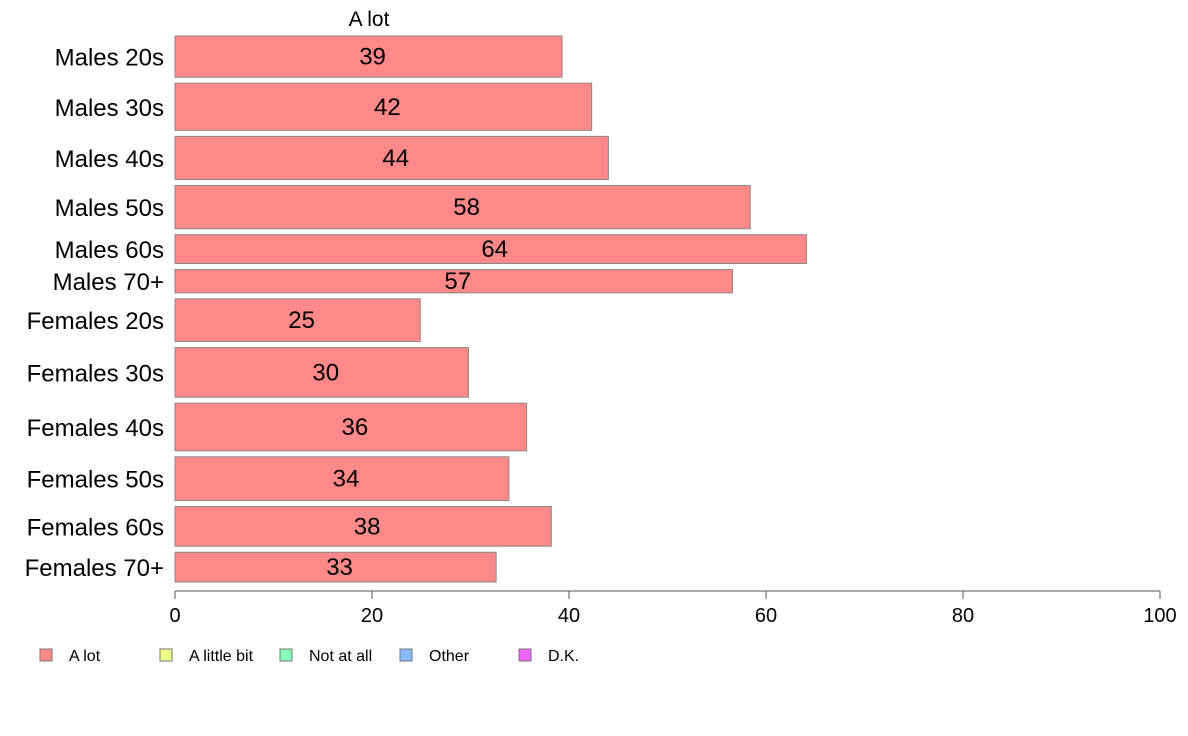 This screenshot has width=1188, height=736. What do you see at coordinates (372, 57) in the screenshot?
I see `bar-value-label: 39` at bounding box center [372, 57].